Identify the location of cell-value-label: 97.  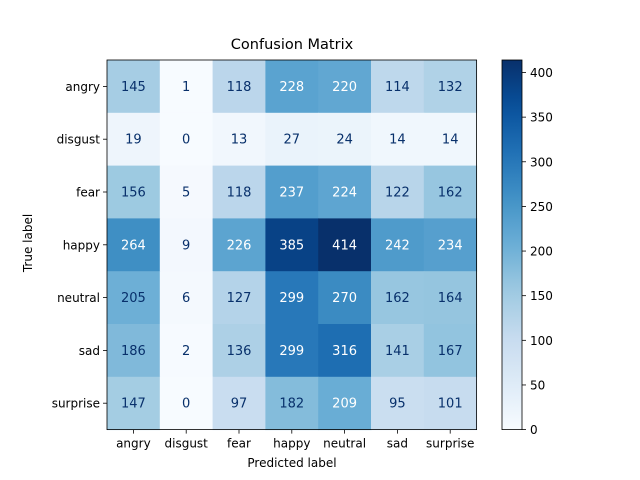
(239, 404).